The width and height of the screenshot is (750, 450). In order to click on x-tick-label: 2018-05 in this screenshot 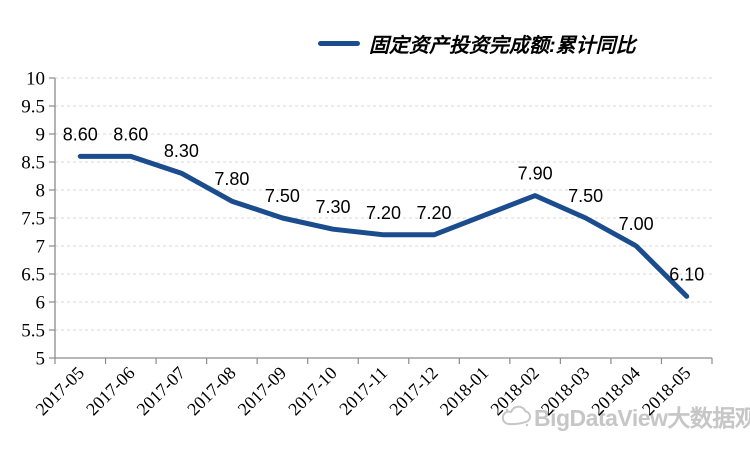, I will do `click(666, 391)`.